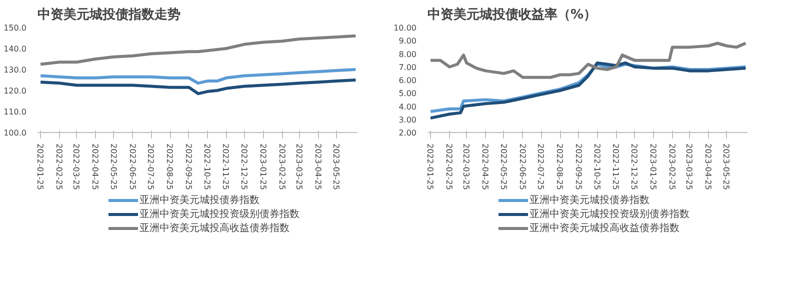 This screenshot has height=298, width=796. What do you see at coordinates (15, 133) in the screenshot?
I see `y-tick-label: 100.0` at bounding box center [15, 133].